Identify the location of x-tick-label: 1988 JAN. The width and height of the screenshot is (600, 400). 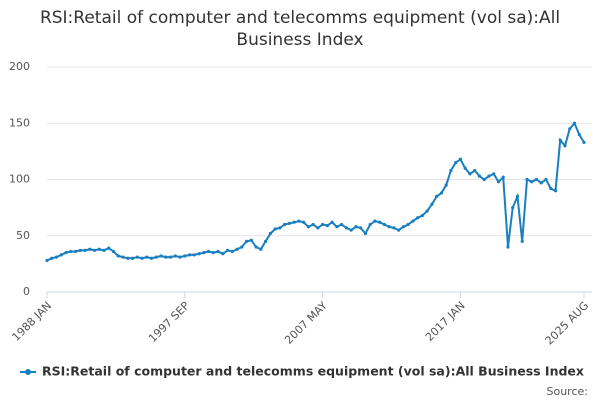
(31, 321).